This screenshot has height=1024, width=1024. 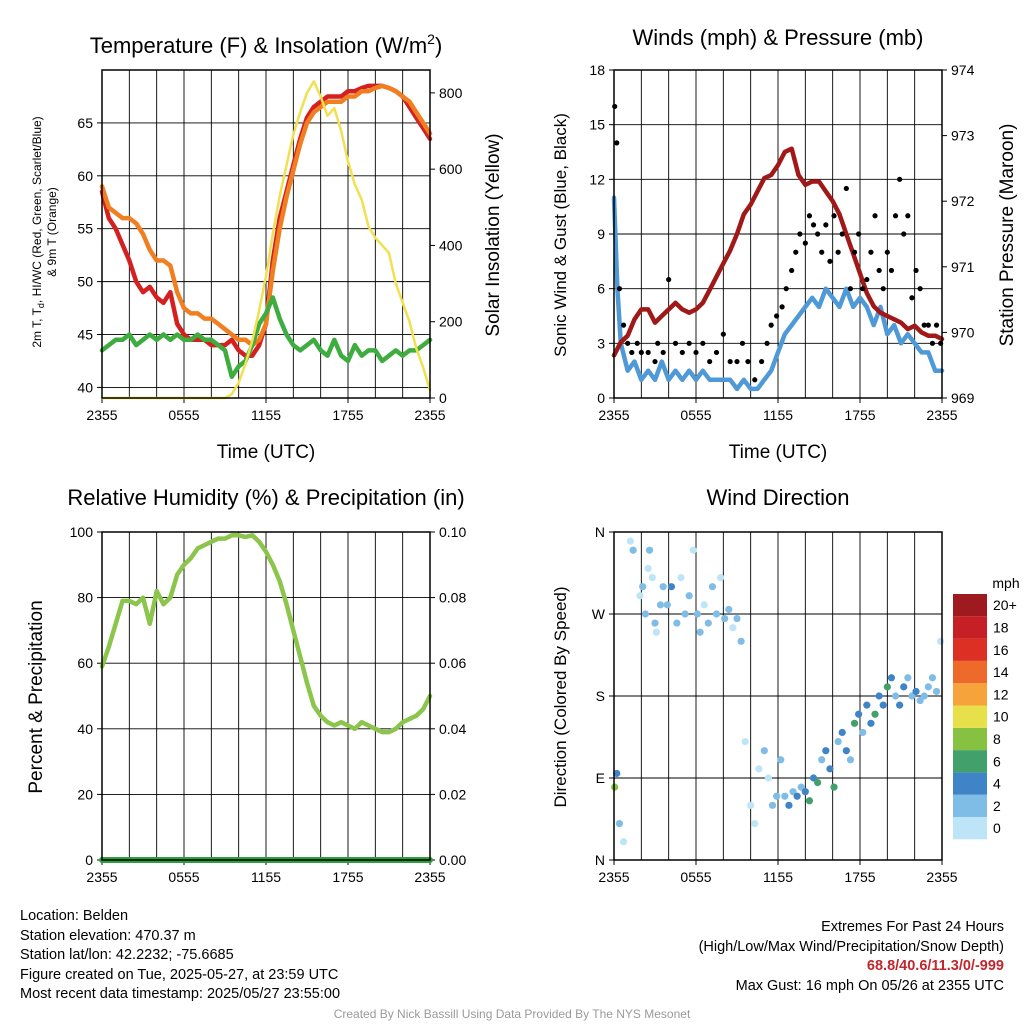 I want to click on y-tick-label: 20, so click(x=85, y=794).